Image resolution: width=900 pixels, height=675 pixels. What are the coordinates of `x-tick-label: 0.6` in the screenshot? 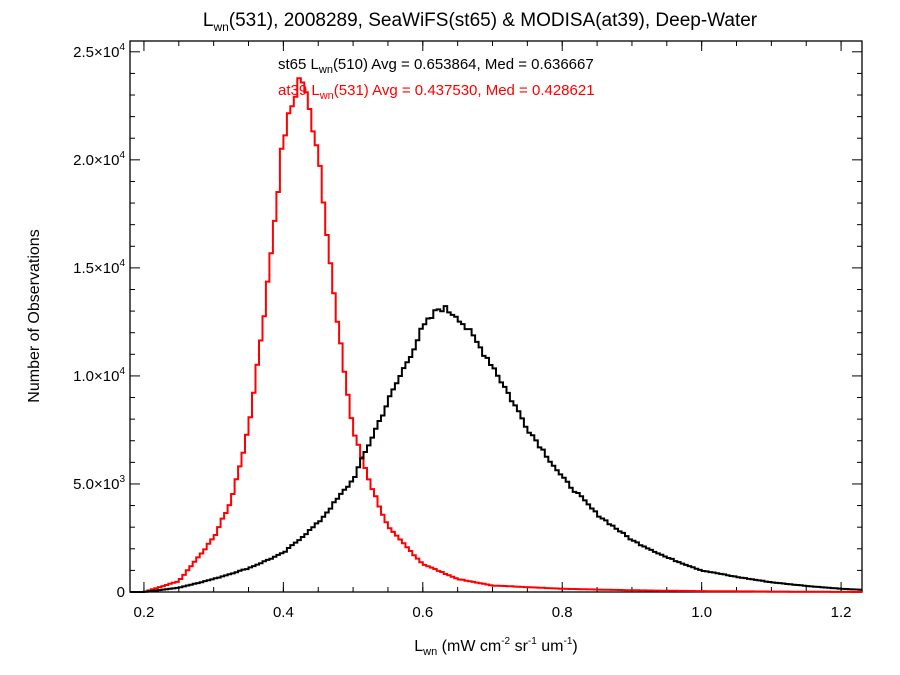 It's located at (422, 612).